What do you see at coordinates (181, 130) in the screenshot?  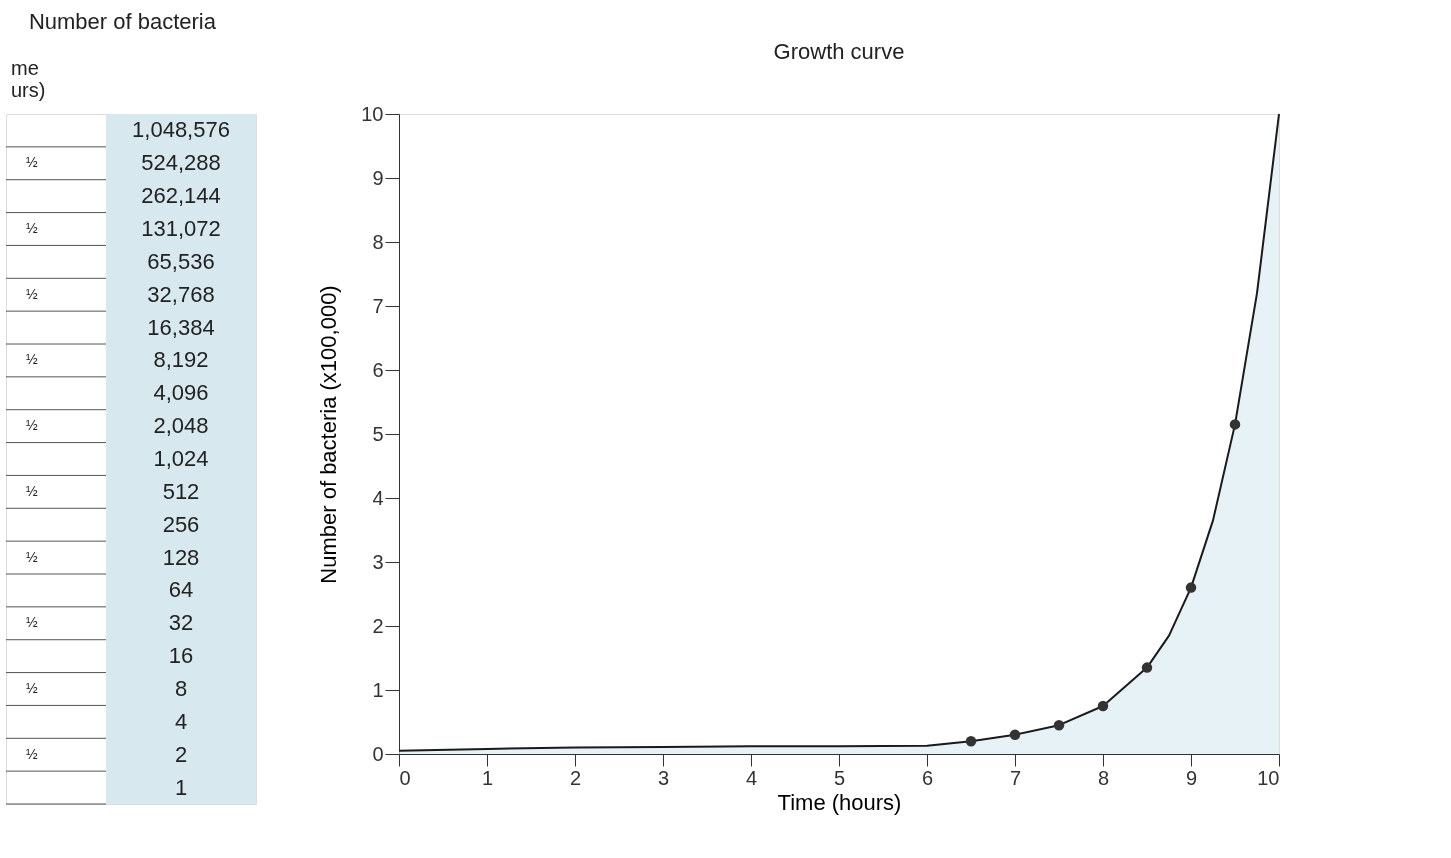 I see `text: 1,048,576` at bounding box center [181, 130].